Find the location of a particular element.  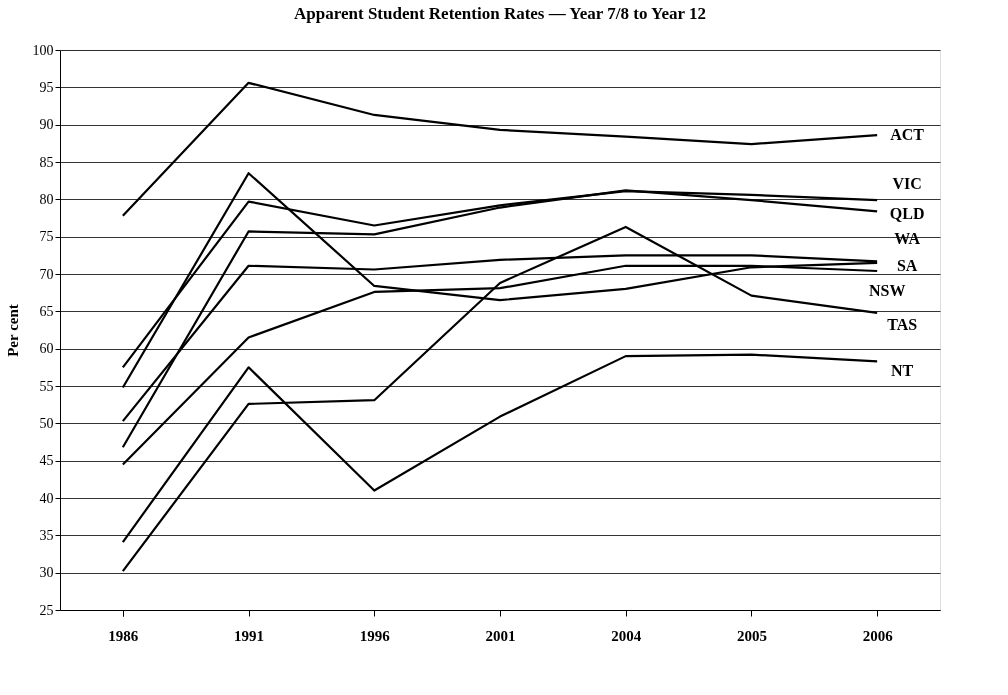

x-tick-label: 2006 is located at coordinates (878, 635).